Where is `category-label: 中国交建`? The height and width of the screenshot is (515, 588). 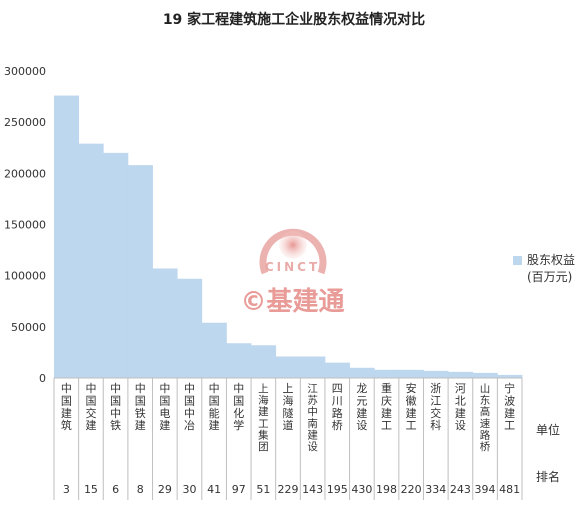 category-label: 中国交建 is located at coordinates (90, 407).